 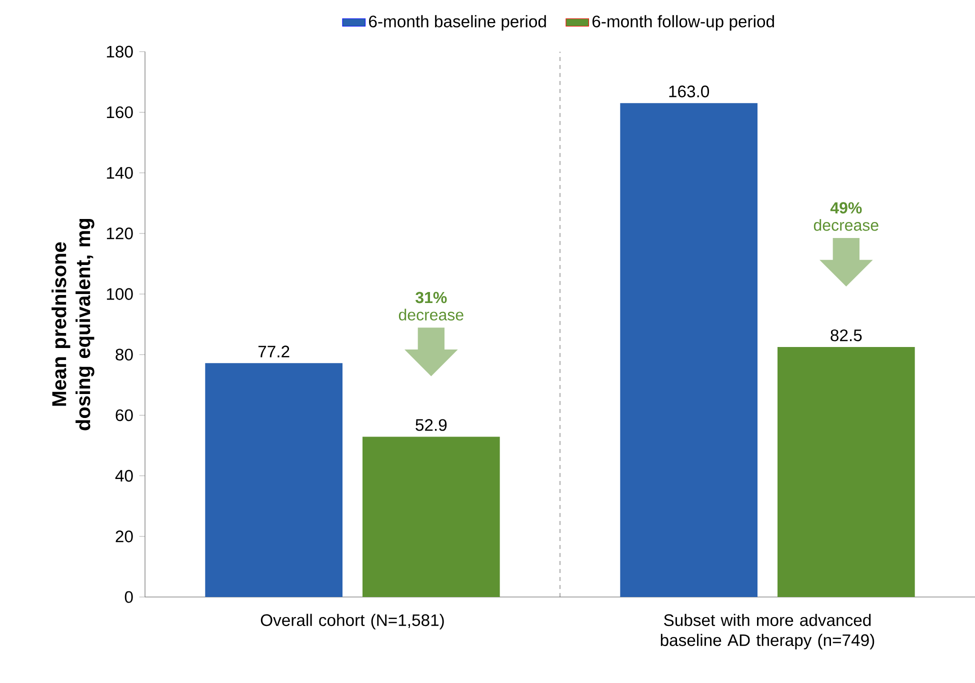 What do you see at coordinates (119, 52) in the screenshot?
I see `y-tick-label: 180` at bounding box center [119, 52].